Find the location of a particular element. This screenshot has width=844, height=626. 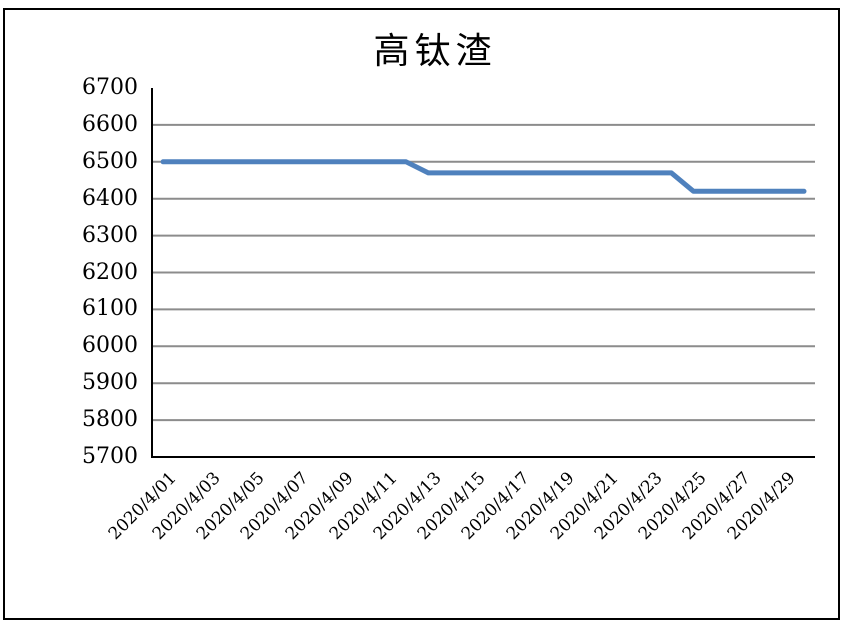

series-line is located at coordinates (483, 176).